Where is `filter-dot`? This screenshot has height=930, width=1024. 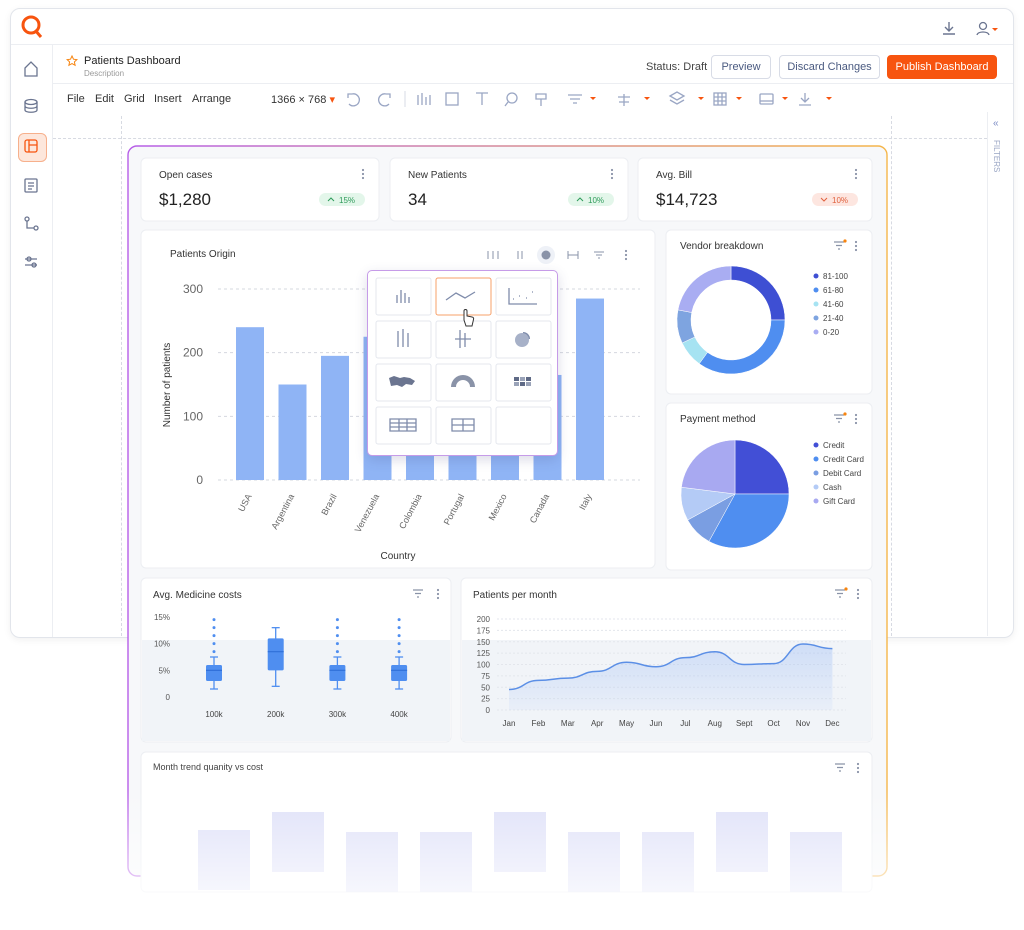 filter-dot is located at coordinates (845, 414).